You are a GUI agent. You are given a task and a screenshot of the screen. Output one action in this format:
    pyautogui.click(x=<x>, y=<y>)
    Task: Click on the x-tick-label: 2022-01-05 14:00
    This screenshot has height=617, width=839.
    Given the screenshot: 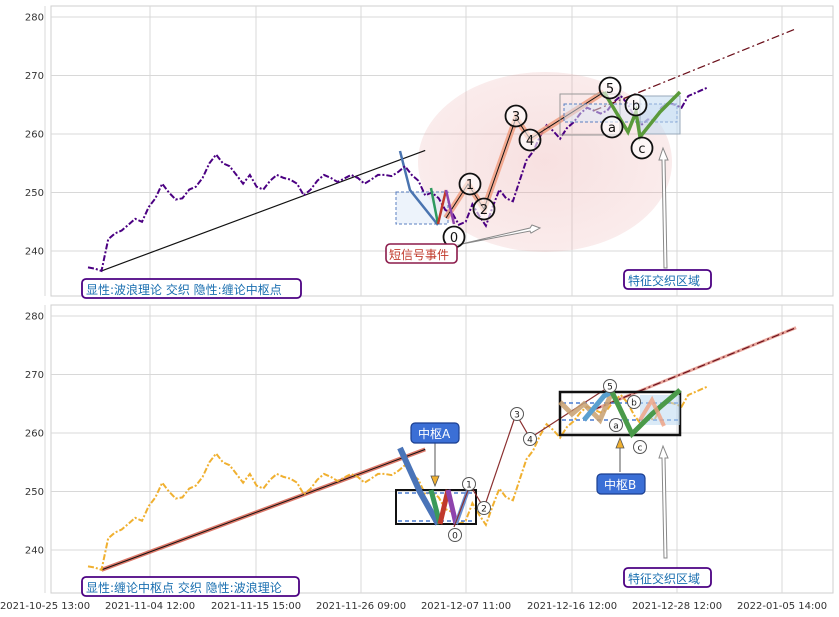 What is the action you would take?
    pyautogui.click(x=782, y=606)
    